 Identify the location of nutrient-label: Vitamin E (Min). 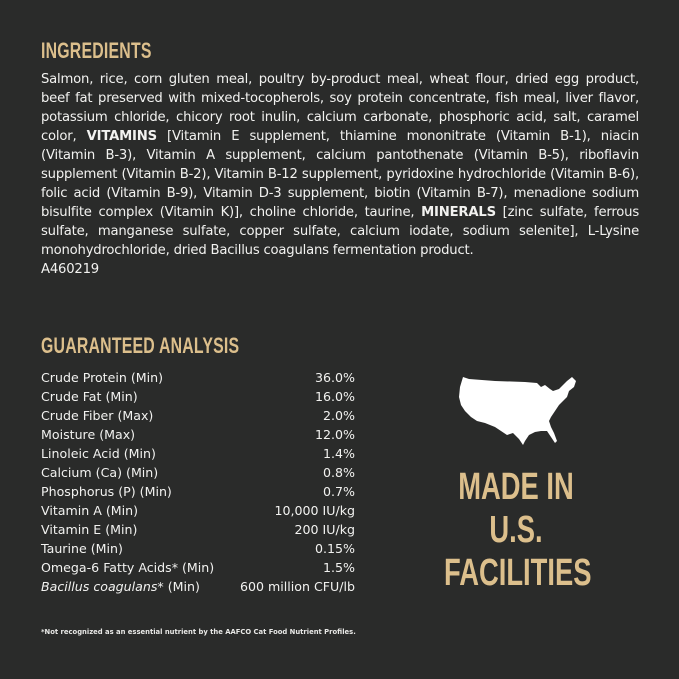
(89, 529).